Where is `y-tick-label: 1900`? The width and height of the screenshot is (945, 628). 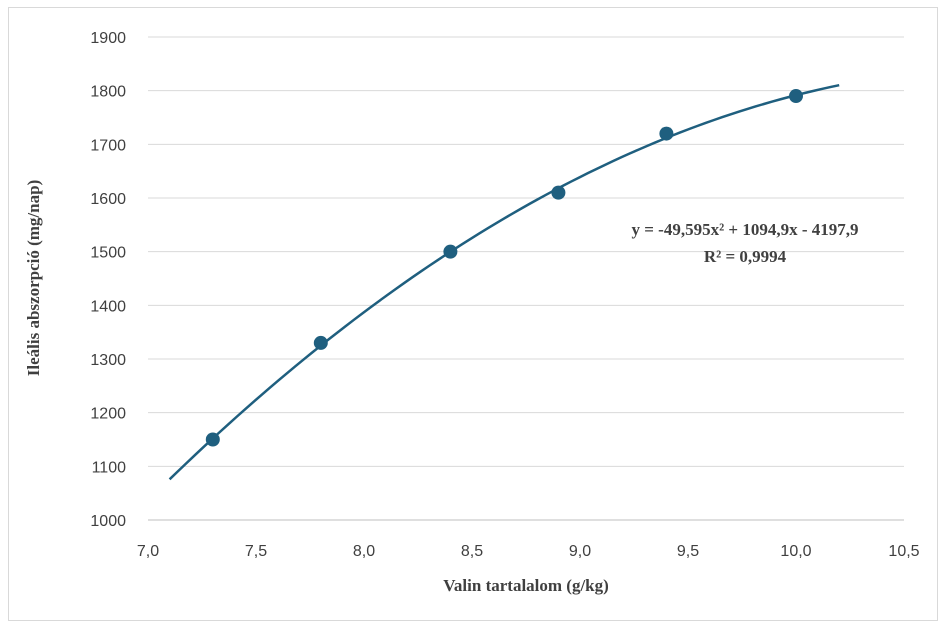 y-tick-label: 1900 is located at coordinates (108, 38).